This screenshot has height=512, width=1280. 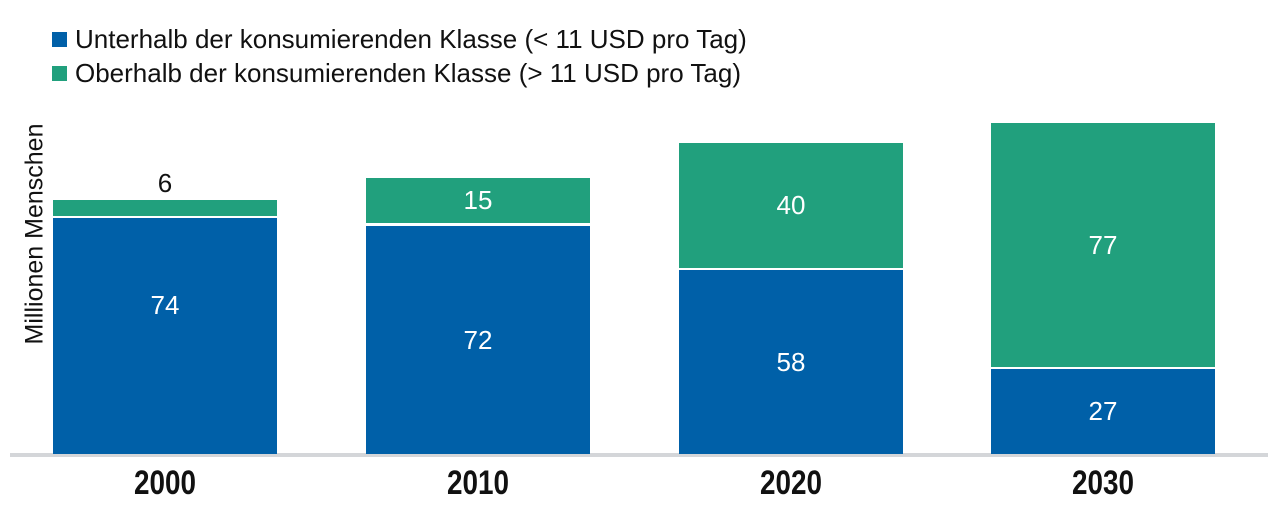 I want to click on bar-2000-below-label: 74, so click(x=165, y=304).